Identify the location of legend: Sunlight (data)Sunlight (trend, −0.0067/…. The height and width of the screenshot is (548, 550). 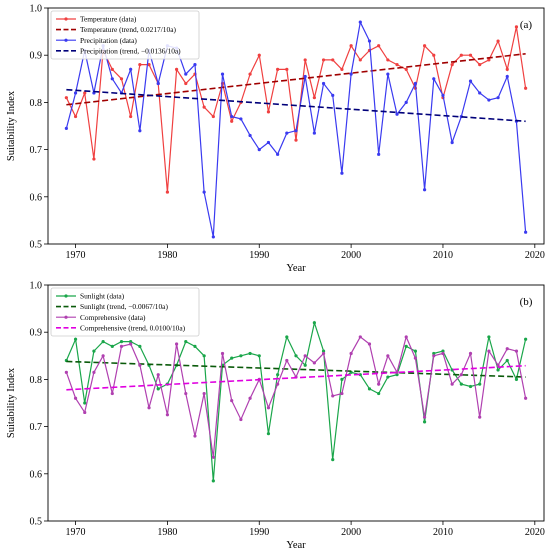
(125, 312).